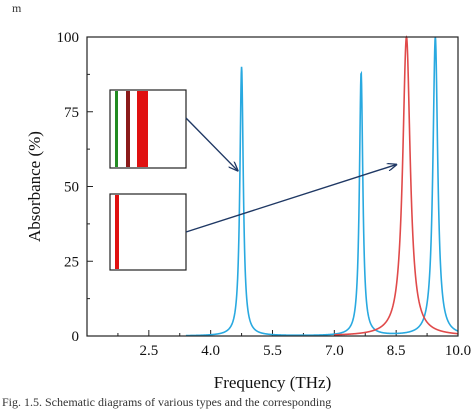 Image resolution: width=474 pixels, height=410 pixels. What do you see at coordinates (148, 351) in the screenshot?
I see `x-tick-label: 2.5` at bounding box center [148, 351].